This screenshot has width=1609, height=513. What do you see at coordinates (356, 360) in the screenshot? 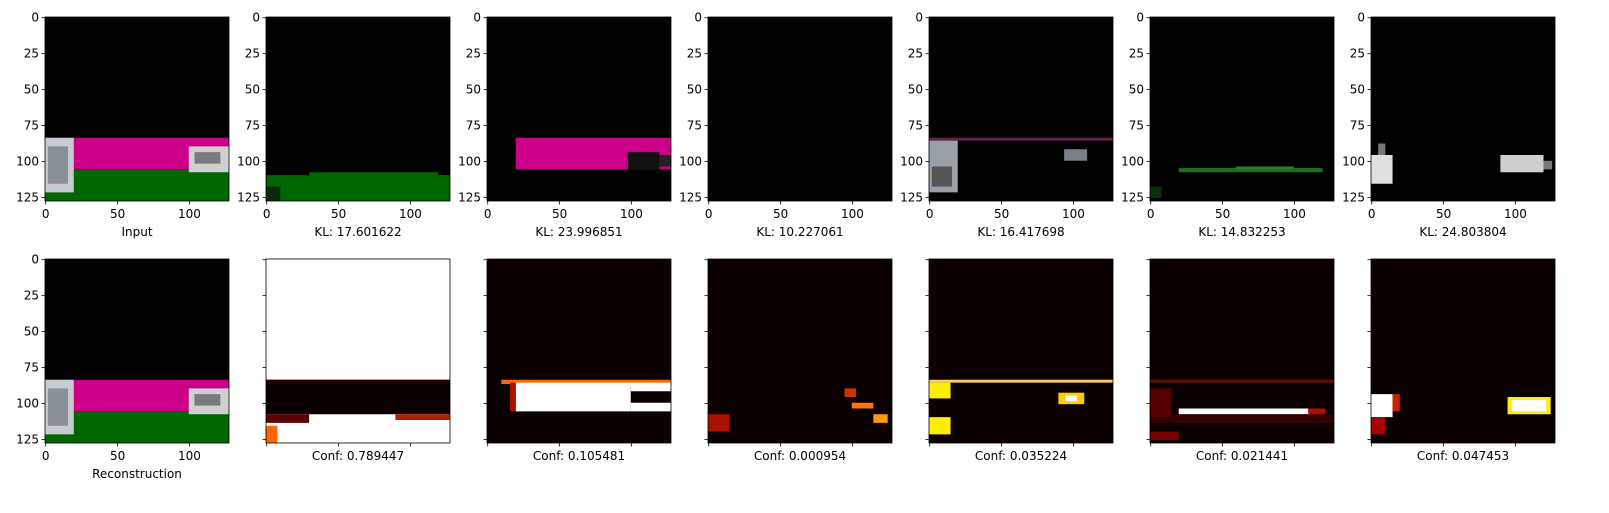
I see `subplot: Conf: 0.789447` at bounding box center [356, 360].